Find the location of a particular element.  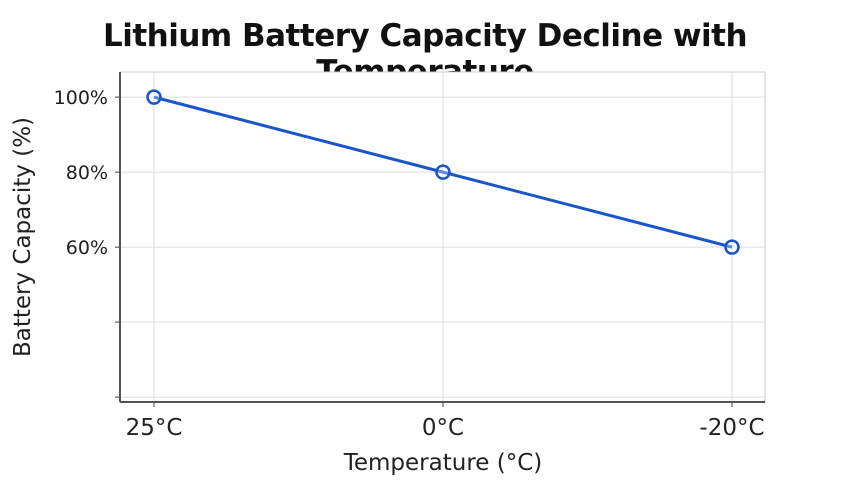

y-axis-label: Battery Capacity (%) is located at coordinates (23, 237).